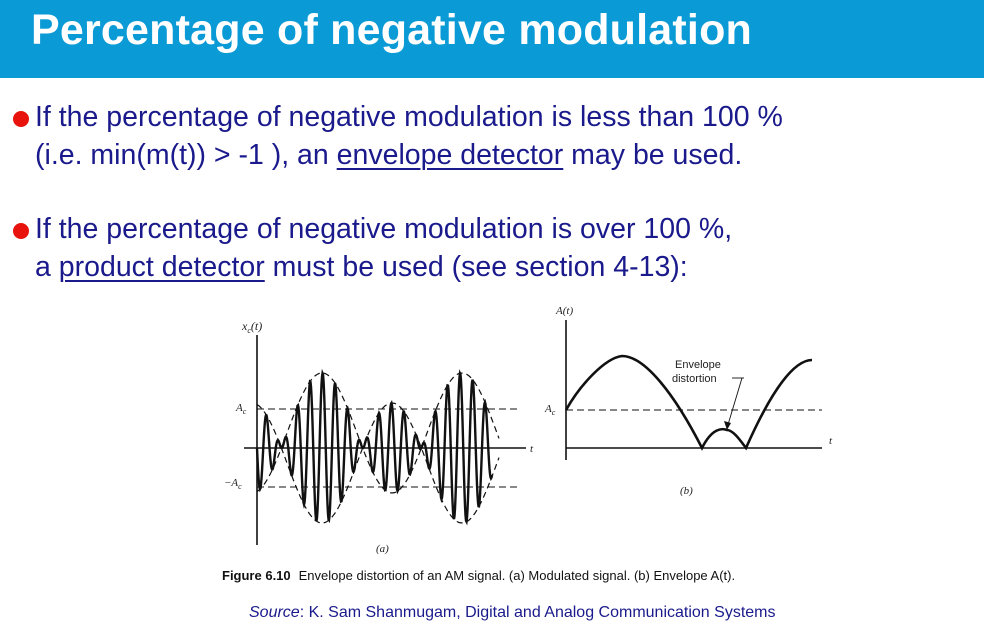  Describe the element at coordinates (532, 449) in the screenshot. I see `panel-a-x-axis-label: t` at that location.